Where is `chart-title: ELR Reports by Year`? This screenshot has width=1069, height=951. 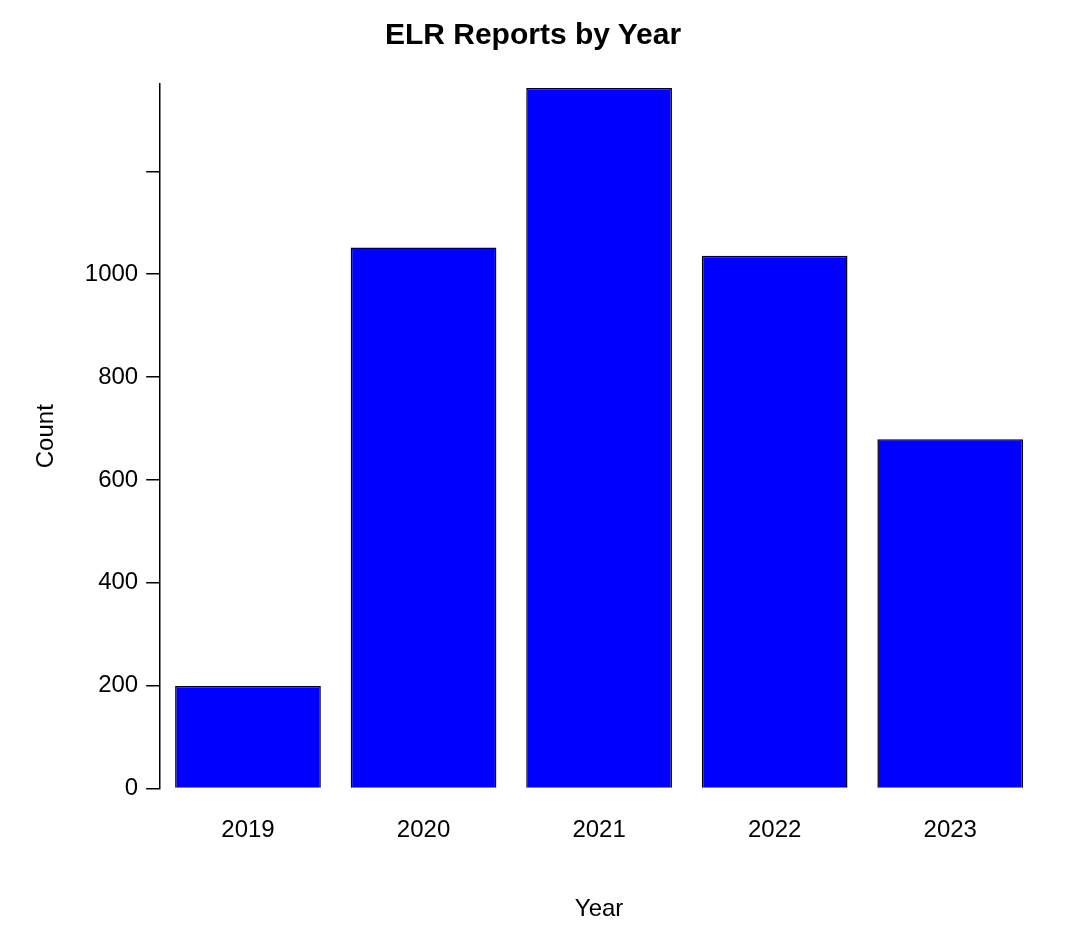
chart-title: ELR Reports by Year is located at coordinates (533, 34).